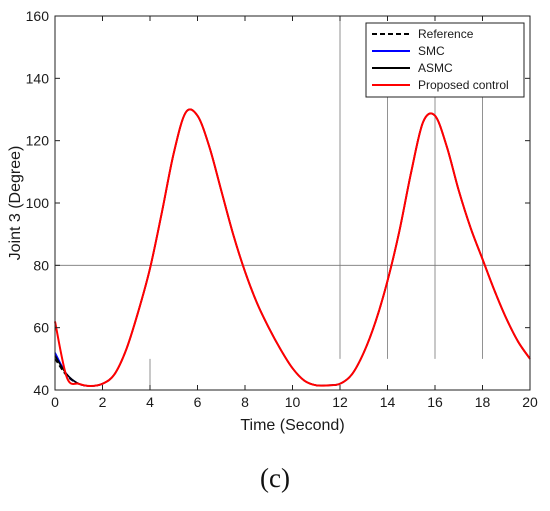 The height and width of the screenshot is (511, 550). I want to click on legend: Reference SMC ASMC Proposed control, so click(445, 60).